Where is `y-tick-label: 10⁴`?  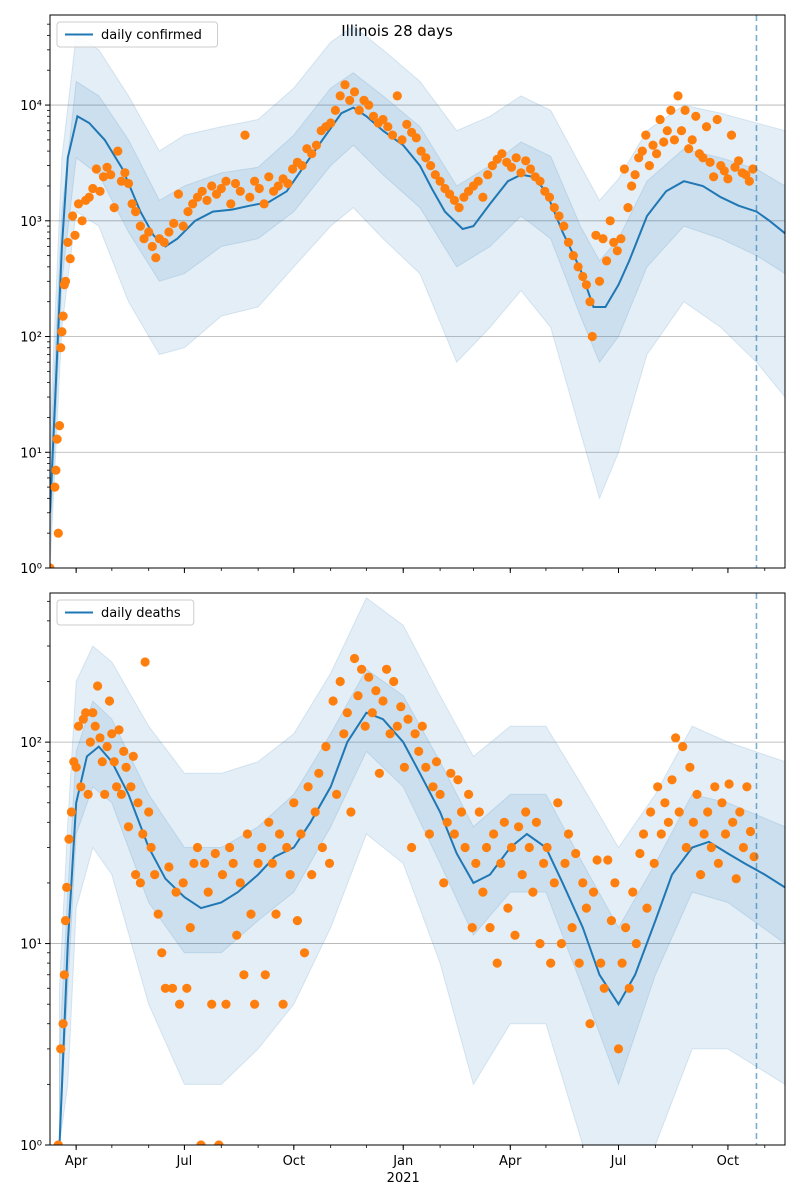 y-tick-label: 10⁴ is located at coordinates (31, 106).